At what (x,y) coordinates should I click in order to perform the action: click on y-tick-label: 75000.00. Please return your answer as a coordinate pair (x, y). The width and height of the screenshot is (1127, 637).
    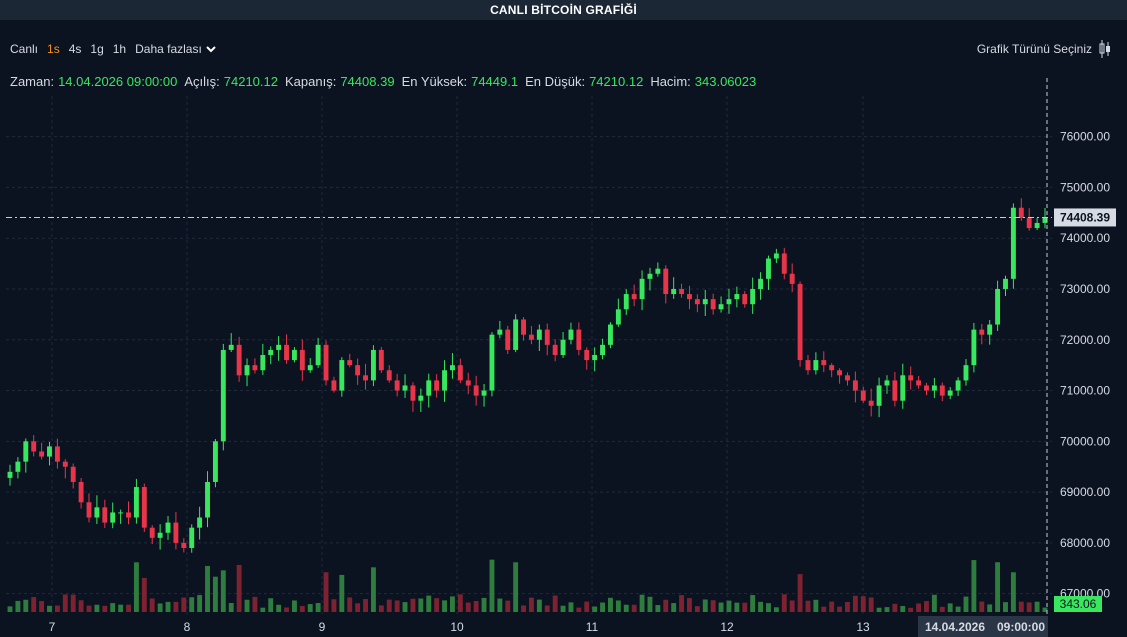
    Looking at the image, I should click on (1085, 187).